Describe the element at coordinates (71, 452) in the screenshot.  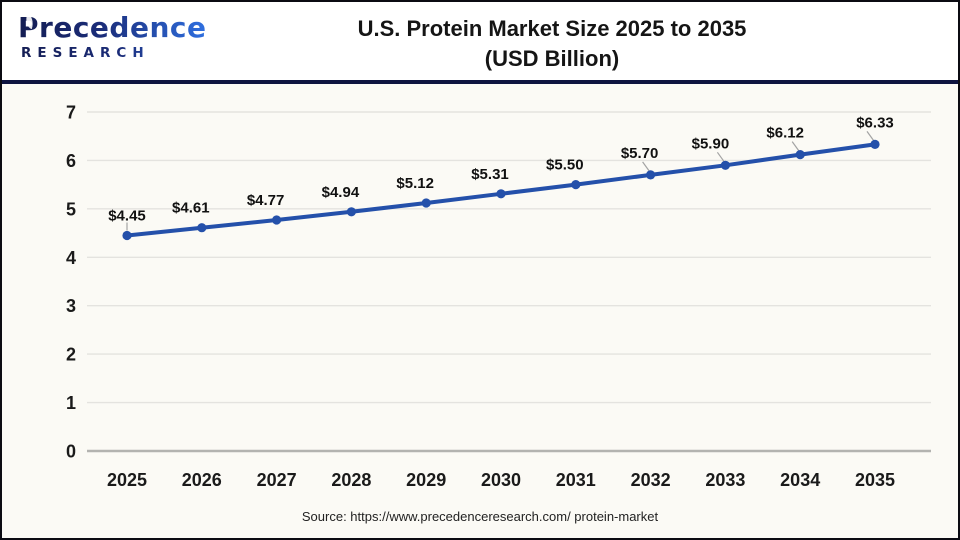
I see `svg-text: 0` at that location.